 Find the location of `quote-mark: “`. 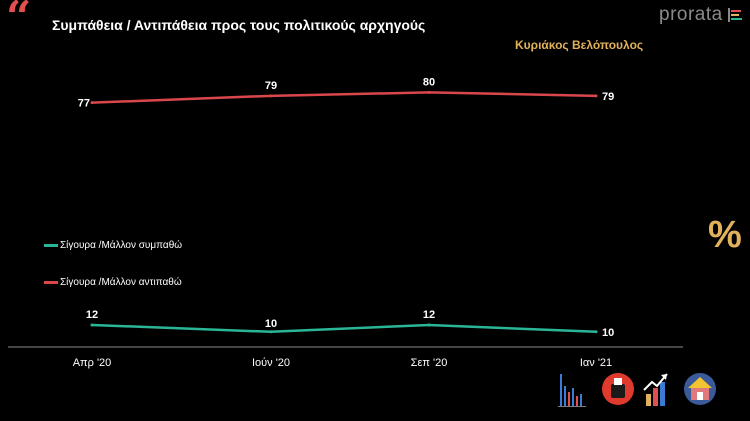

quote-mark: “ is located at coordinates (19, 21).